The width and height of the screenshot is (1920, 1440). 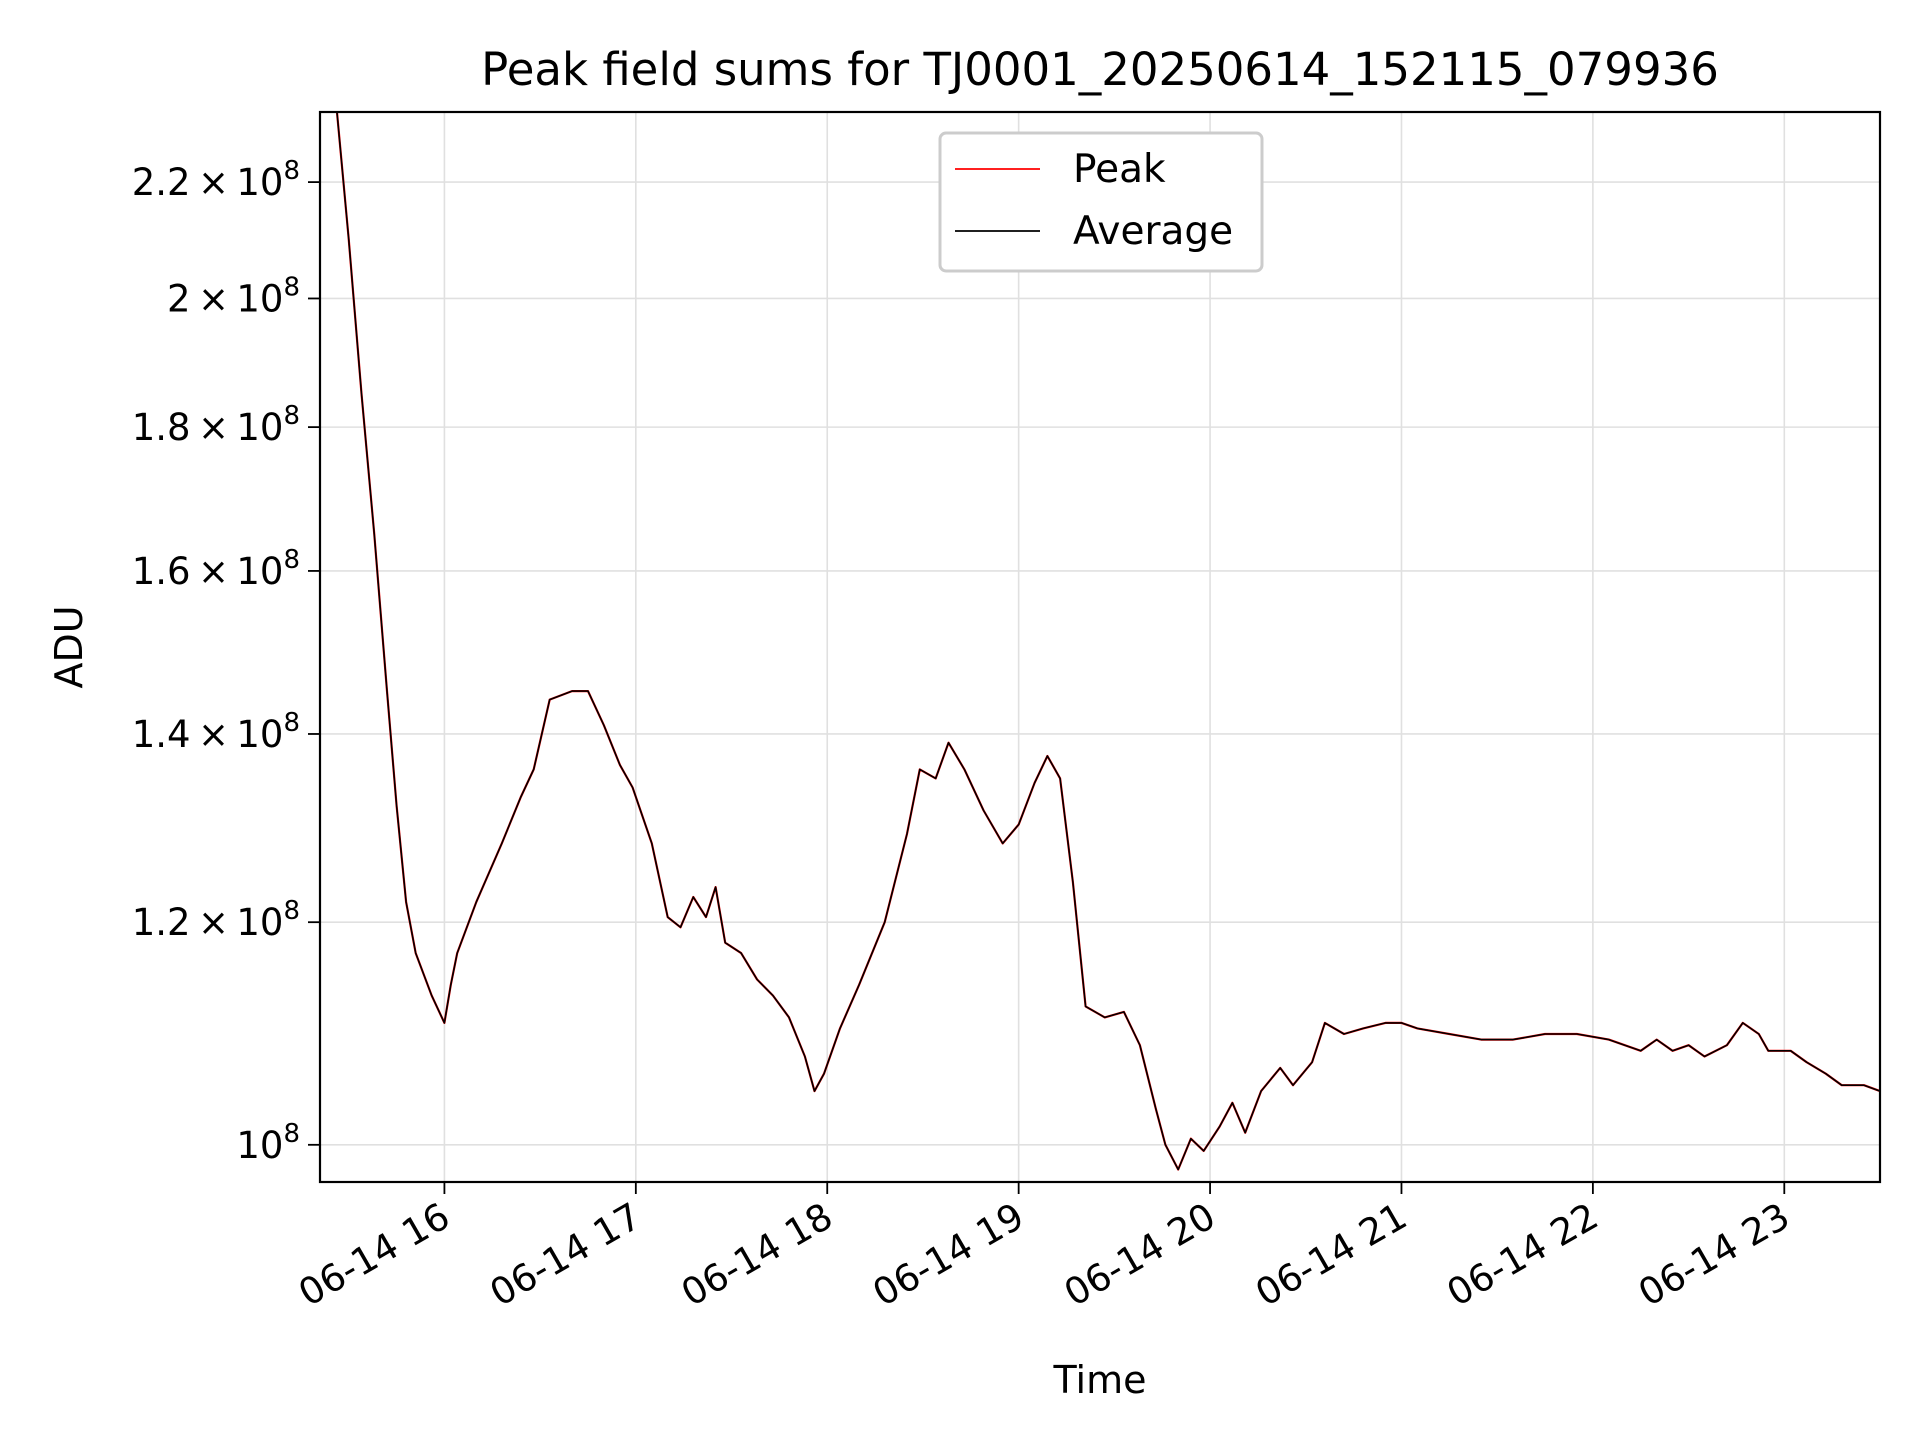 I want to click on y-tick-label: 2 × 108, so click(x=233, y=296).